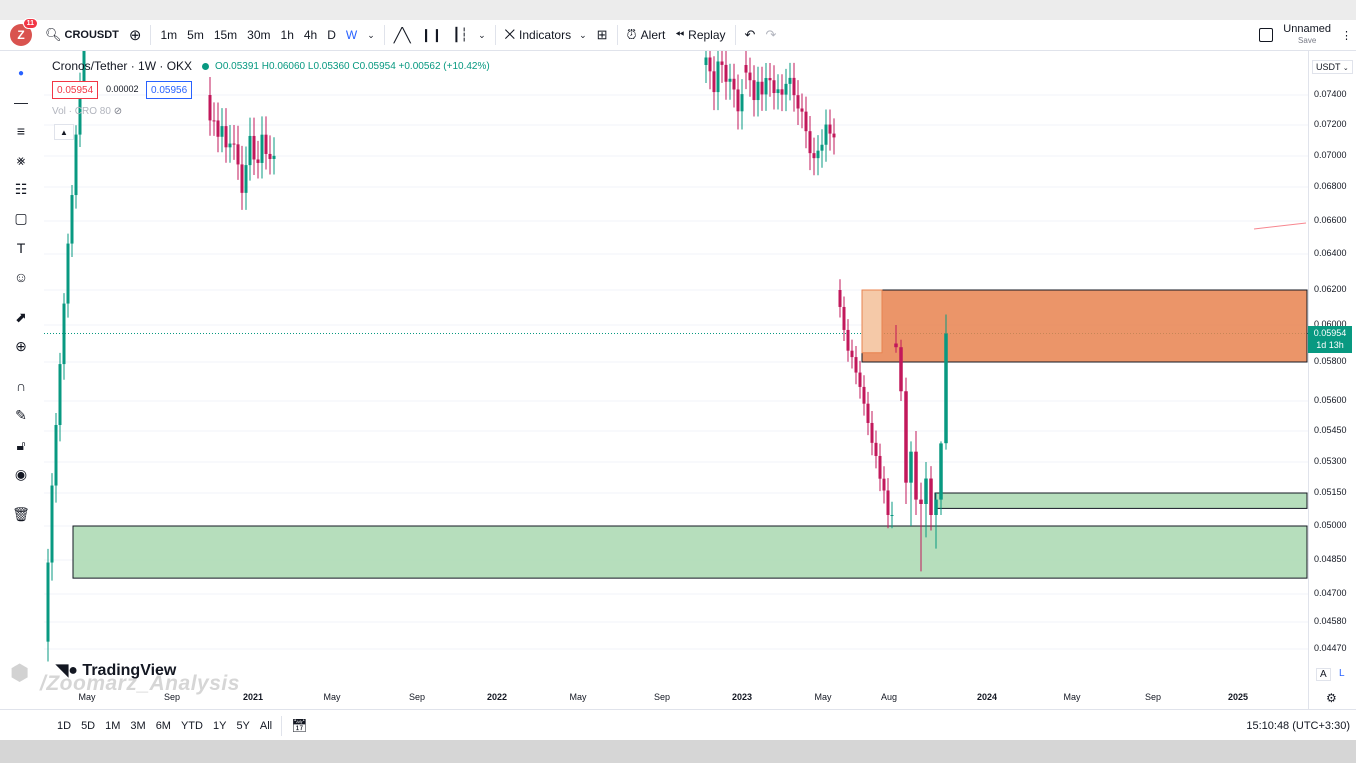  What do you see at coordinates (987, 697) in the screenshot?
I see `time-tick-label: 2024` at bounding box center [987, 697].